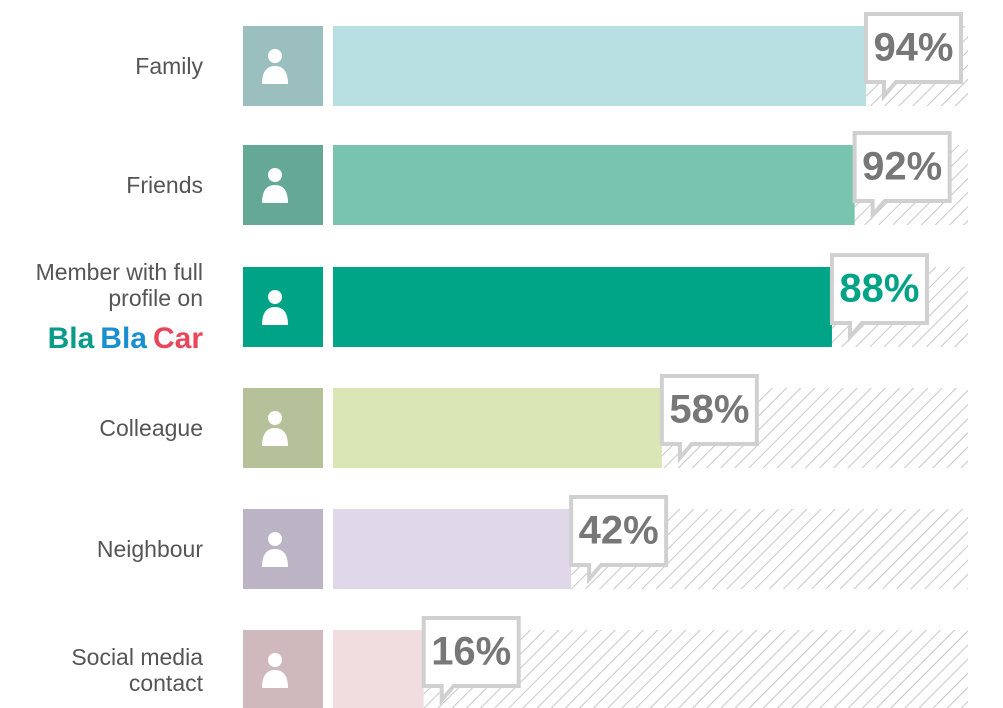  Describe the element at coordinates (902, 167) in the screenshot. I see `value-label: 92%` at that location.